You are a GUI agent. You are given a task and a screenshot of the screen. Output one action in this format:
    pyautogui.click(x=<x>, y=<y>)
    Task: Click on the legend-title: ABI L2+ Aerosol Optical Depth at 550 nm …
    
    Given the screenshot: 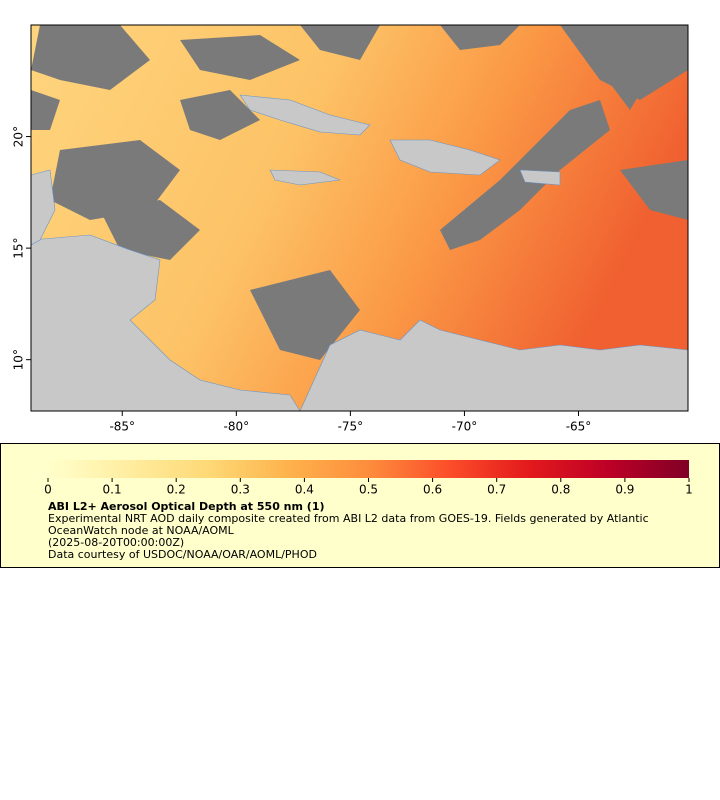 What is the action you would take?
    pyautogui.click(x=186, y=506)
    